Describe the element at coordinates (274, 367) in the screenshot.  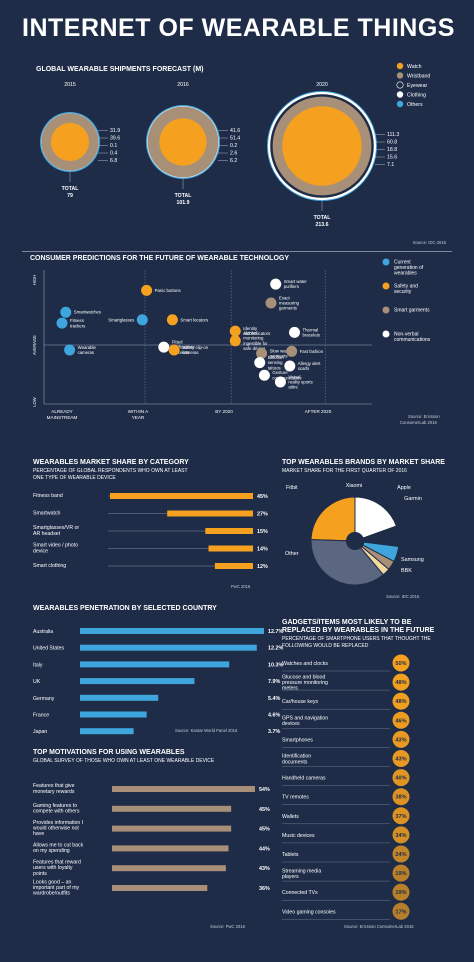
I see `point-label: tattoos` at that location.